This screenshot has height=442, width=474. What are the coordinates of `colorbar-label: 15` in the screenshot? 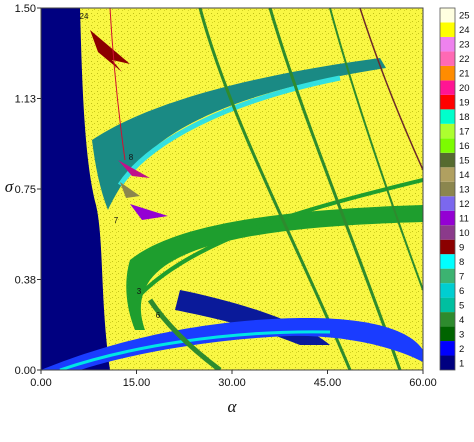 It's located at (464, 161).